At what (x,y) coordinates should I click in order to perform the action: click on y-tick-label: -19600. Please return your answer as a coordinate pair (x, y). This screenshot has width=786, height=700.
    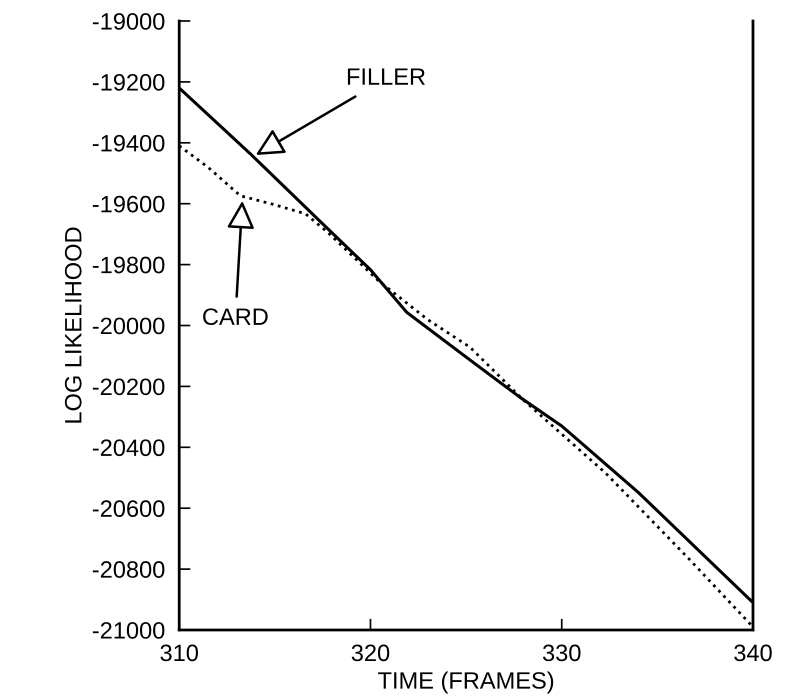
    Looking at the image, I should click on (128, 204).